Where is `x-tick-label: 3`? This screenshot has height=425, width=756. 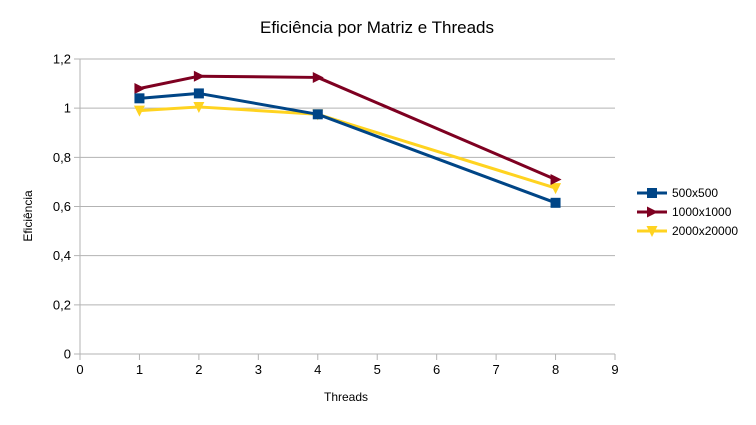 x-tick-label: 3 is located at coordinates (258, 369).